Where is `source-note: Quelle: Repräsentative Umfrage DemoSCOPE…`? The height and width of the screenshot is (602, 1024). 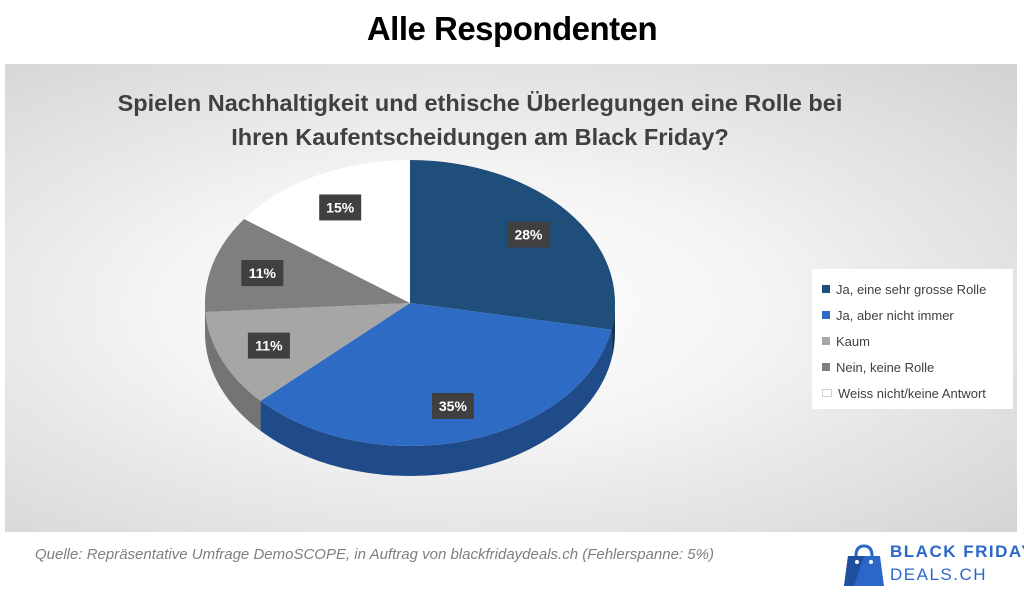 source-note: Quelle: Repräsentative Umfrage DemoSCOPE… is located at coordinates (374, 554).